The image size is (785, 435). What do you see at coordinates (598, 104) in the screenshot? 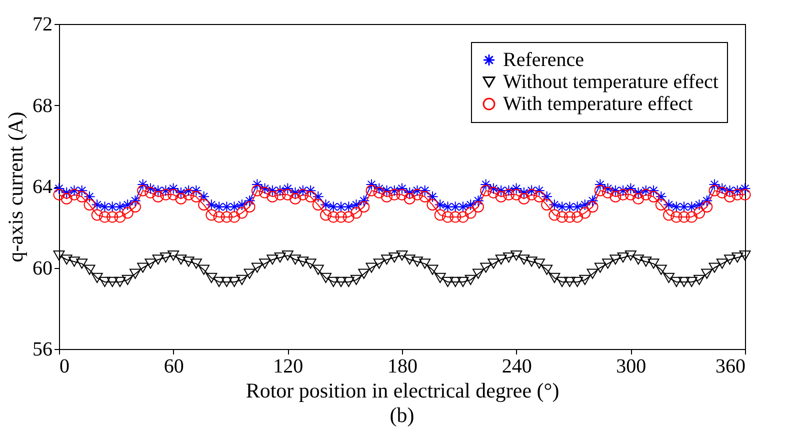
I see `legend-label: With temperature effect` at bounding box center [598, 104].